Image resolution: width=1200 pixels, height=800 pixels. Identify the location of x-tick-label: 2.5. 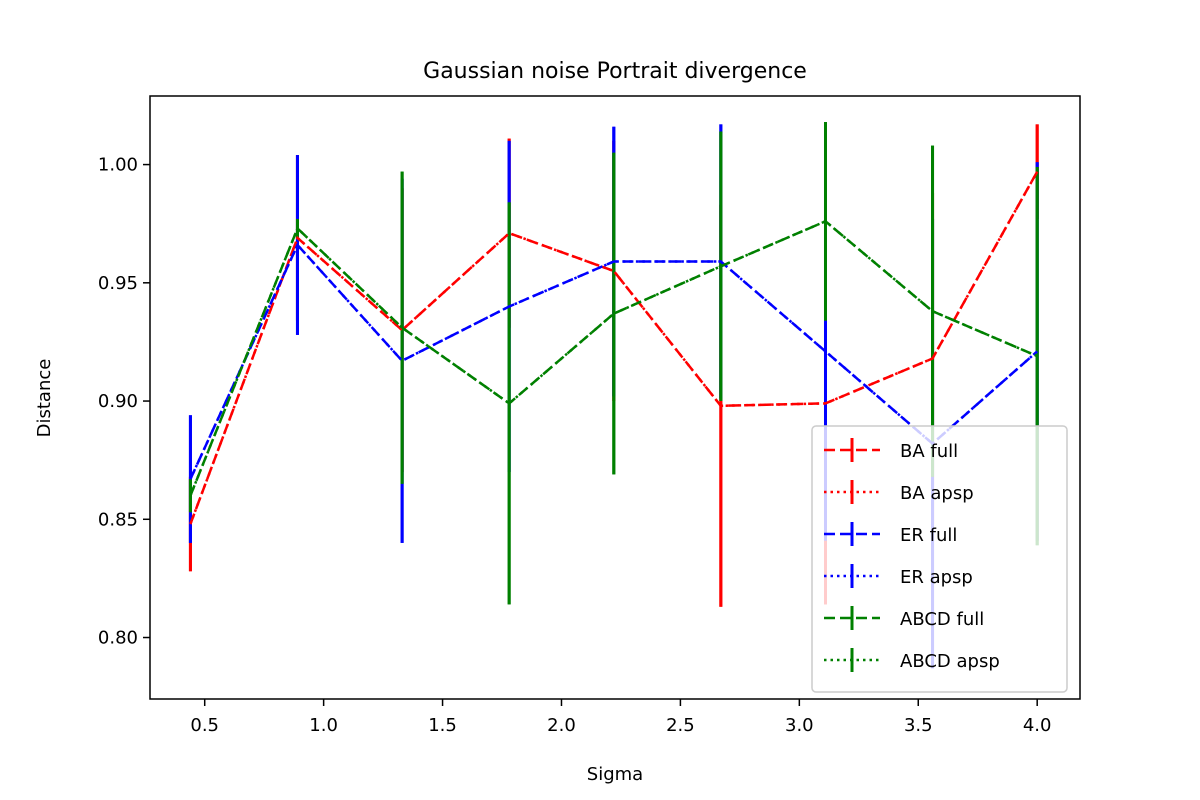
(680, 725).